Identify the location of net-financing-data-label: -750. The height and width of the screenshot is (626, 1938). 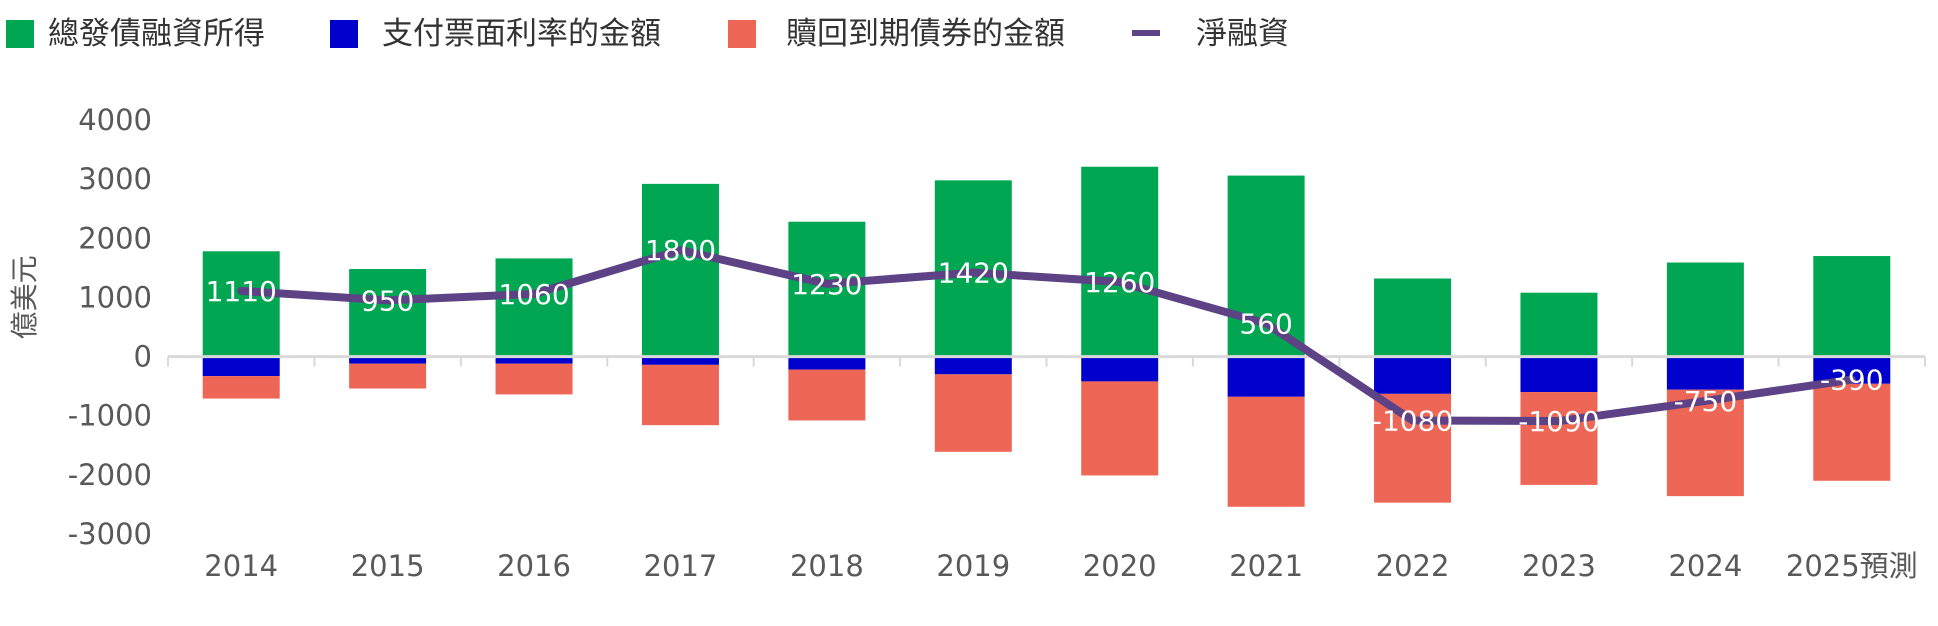
(1706, 401).